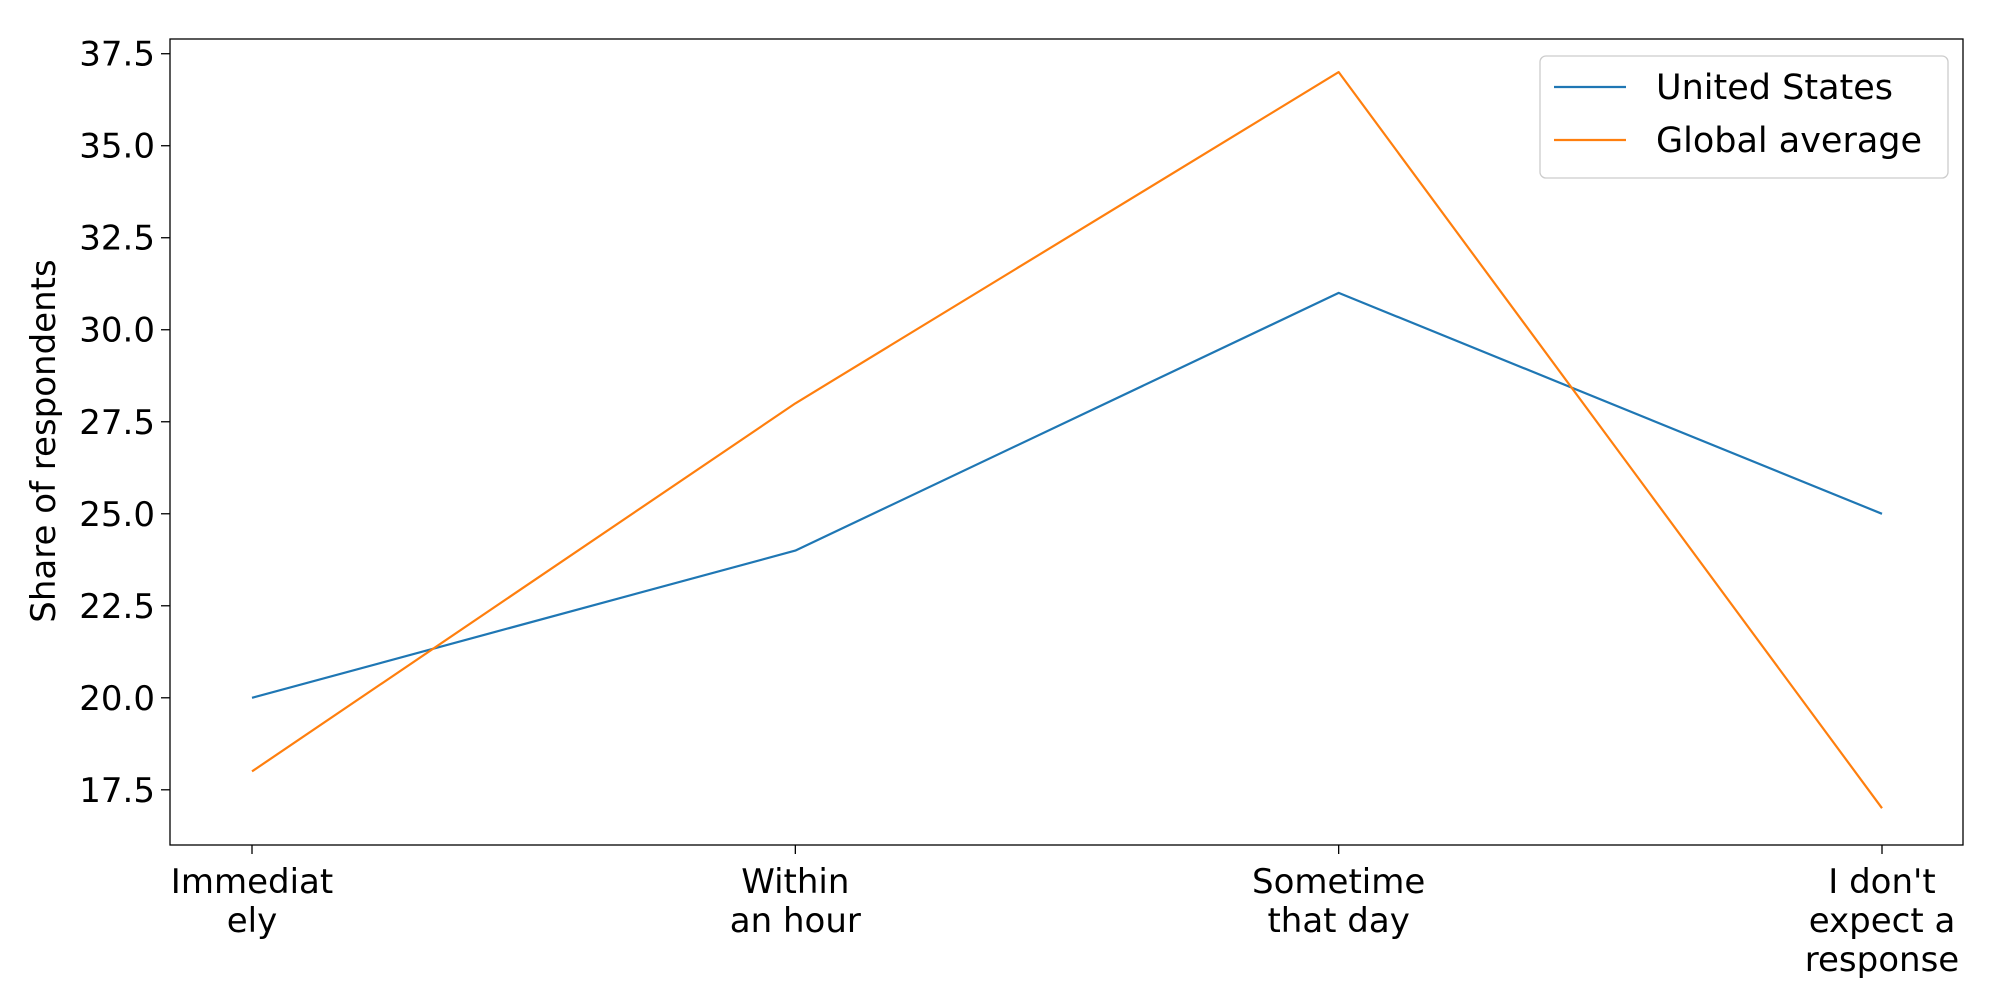  What do you see at coordinates (117, 791) in the screenshot?
I see `y-tick-label: 17.5` at bounding box center [117, 791].